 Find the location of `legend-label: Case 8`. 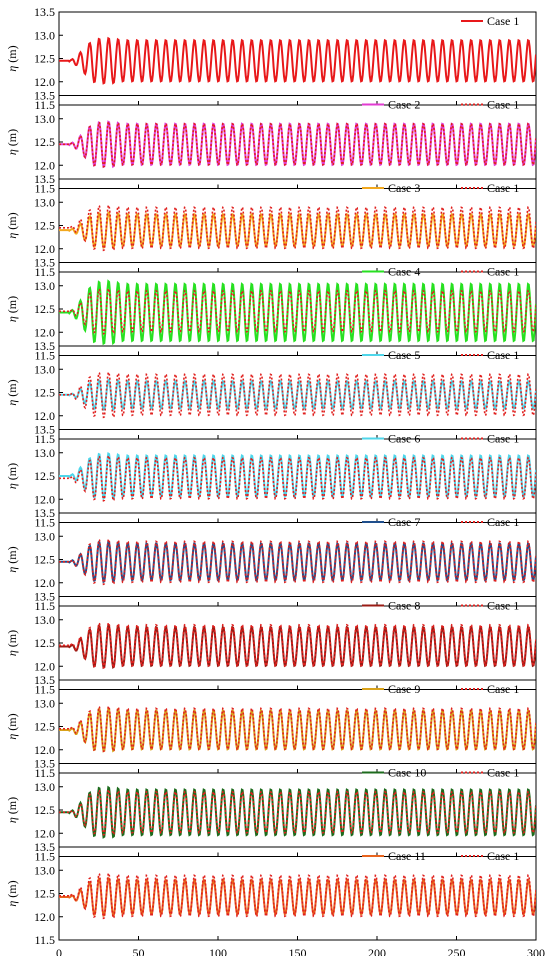

legend-label: Case 8 is located at coordinates (404, 606).